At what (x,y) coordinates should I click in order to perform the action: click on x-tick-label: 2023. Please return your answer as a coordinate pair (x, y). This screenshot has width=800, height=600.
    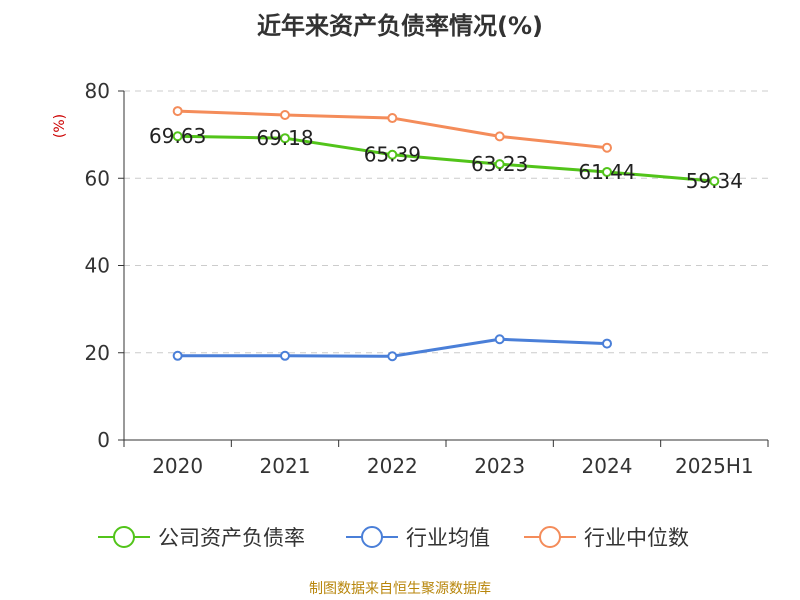
    Looking at the image, I should click on (499, 466).